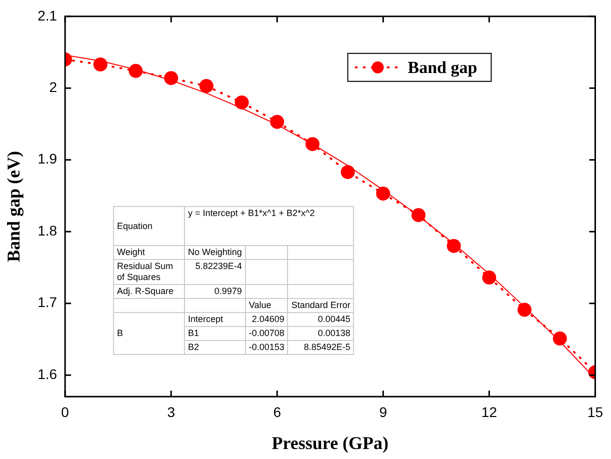 Image resolution: width=611 pixels, height=459 pixels. What do you see at coordinates (266, 347) in the screenshot?
I see `annotation: -0.00153` at bounding box center [266, 347].